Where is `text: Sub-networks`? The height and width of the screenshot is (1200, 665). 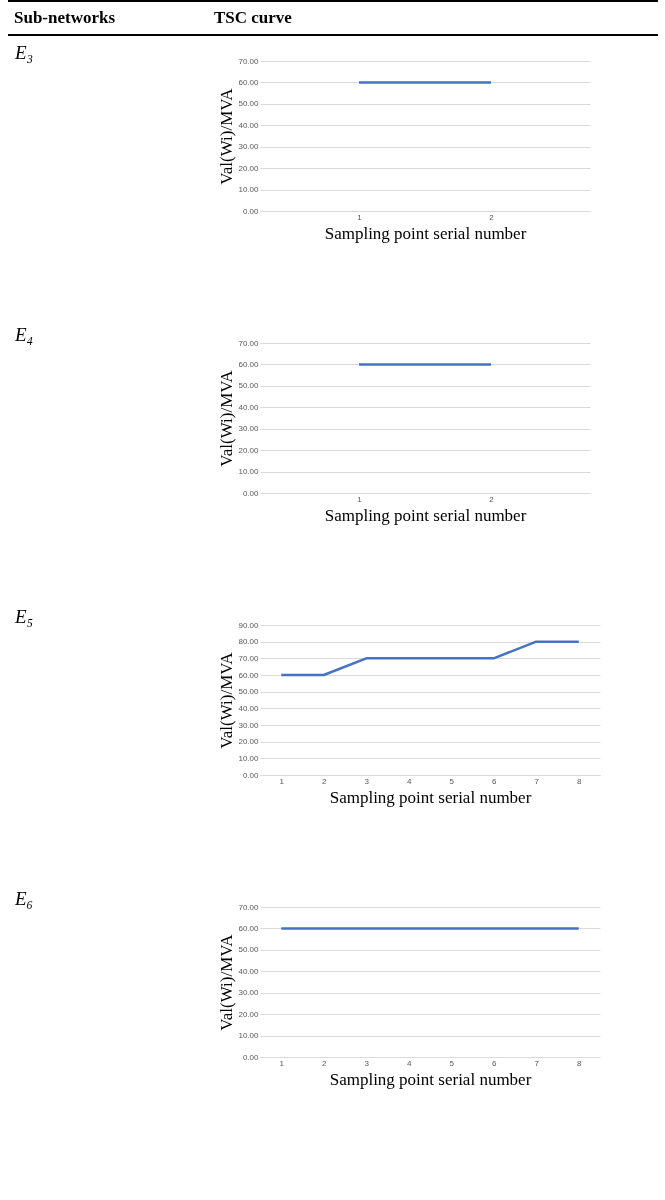
text: Sub-networks is located at coordinates (65, 18).